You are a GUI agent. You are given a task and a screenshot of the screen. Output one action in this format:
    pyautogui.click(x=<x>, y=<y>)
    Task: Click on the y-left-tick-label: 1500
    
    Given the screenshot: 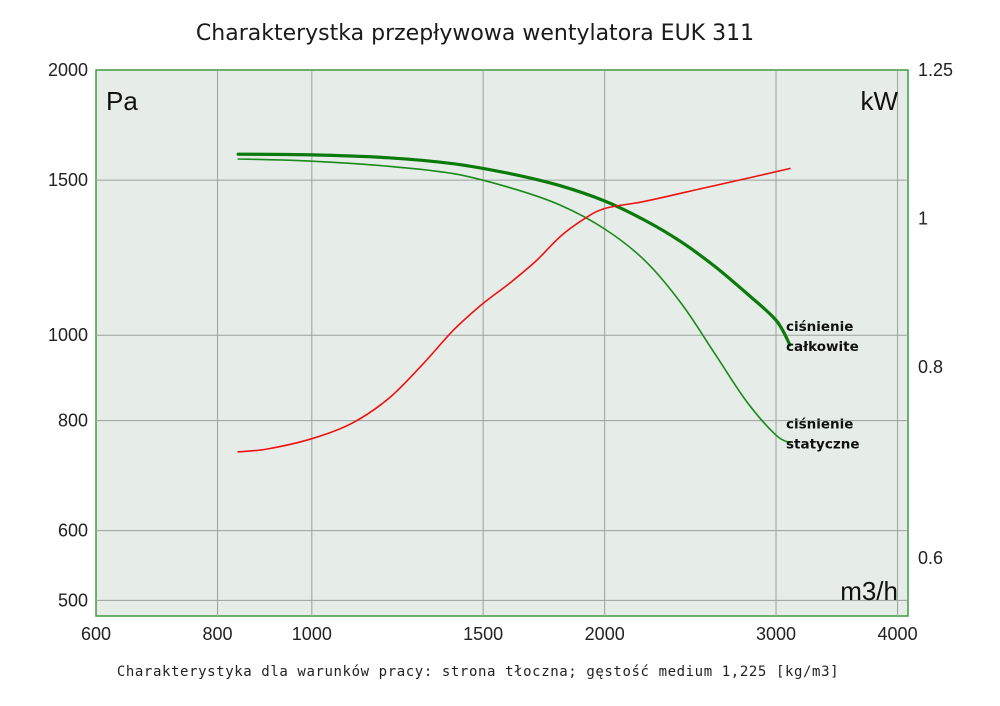 What is the action you would take?
    pyautogui.click(x=68, y=180)
    